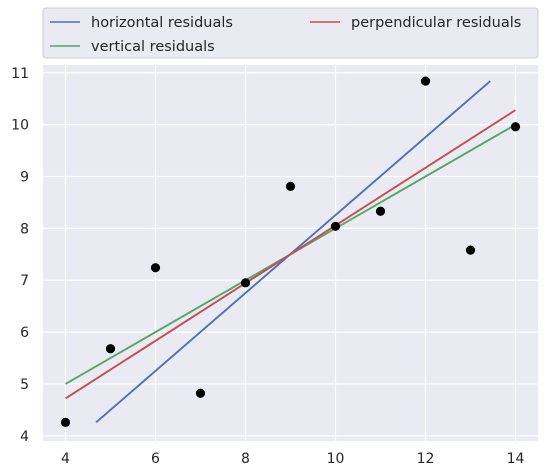 Image resolution: width=548 pixels, height=475 pixels. I want to click on x-tick-labels: 4 6 8 10 12 14, so click(292, 459).